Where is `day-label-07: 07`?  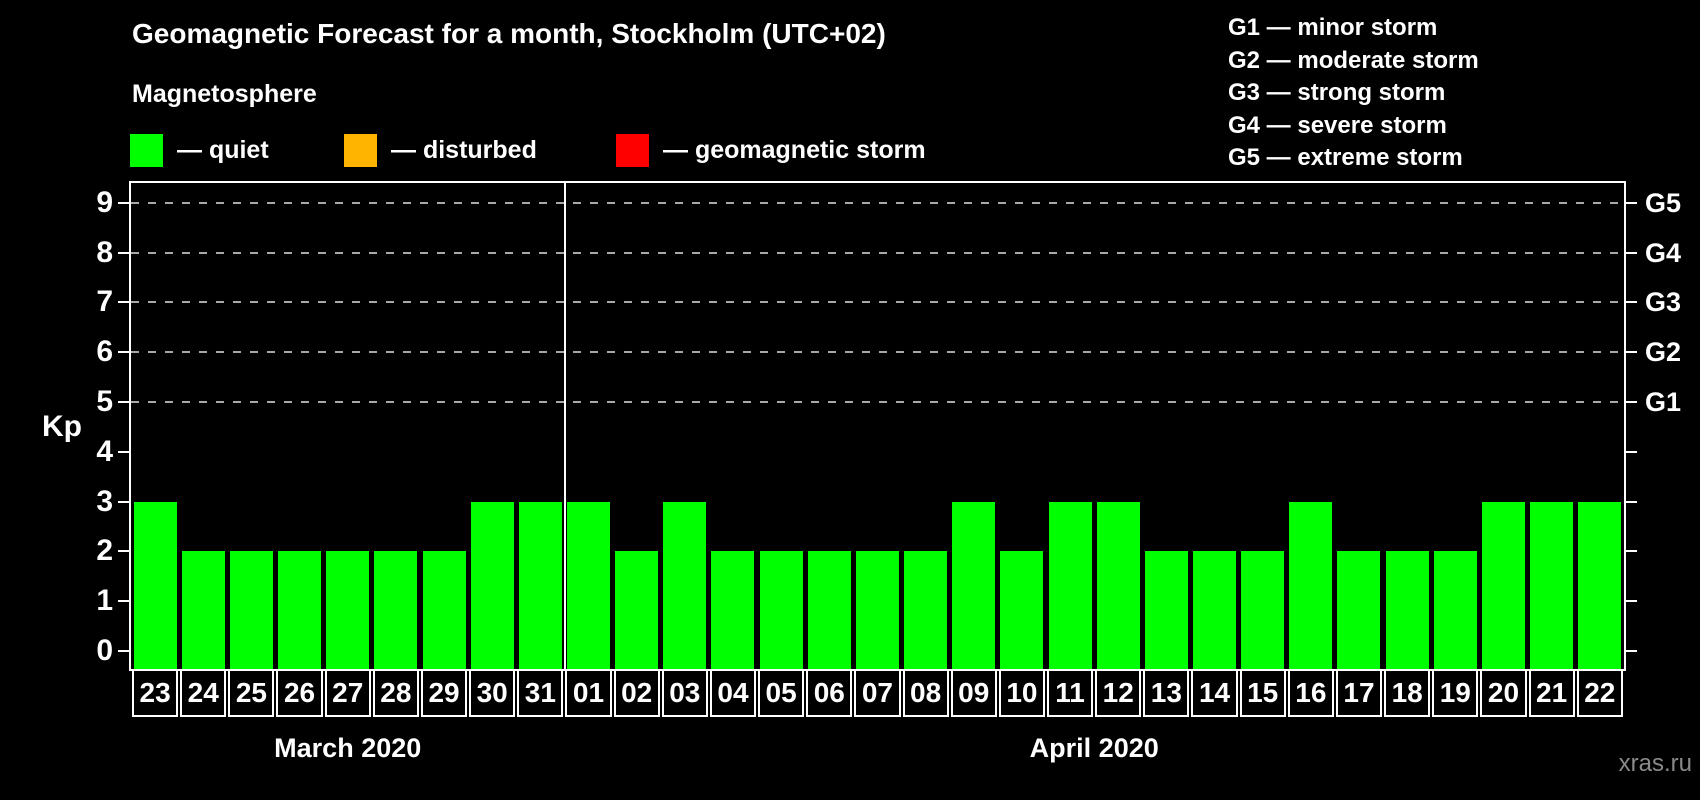 day-label-07: 07 is located at coordinates (877, 693).